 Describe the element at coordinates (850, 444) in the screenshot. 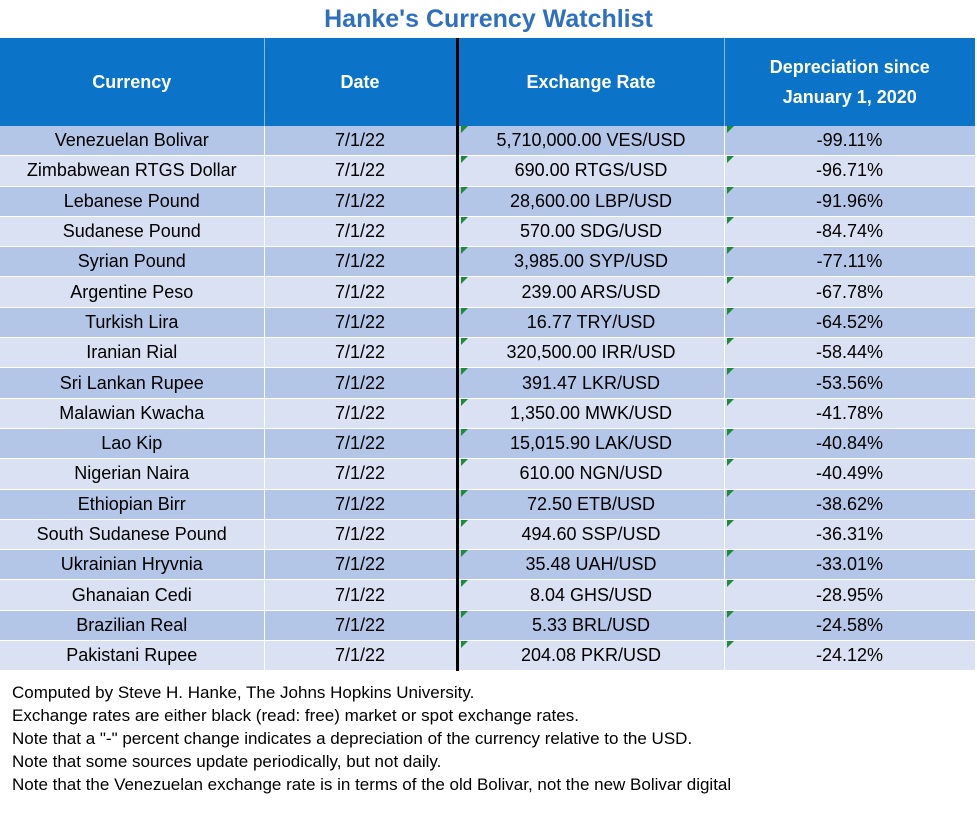

I see `depreciation-cell: -40.84%` at that location.